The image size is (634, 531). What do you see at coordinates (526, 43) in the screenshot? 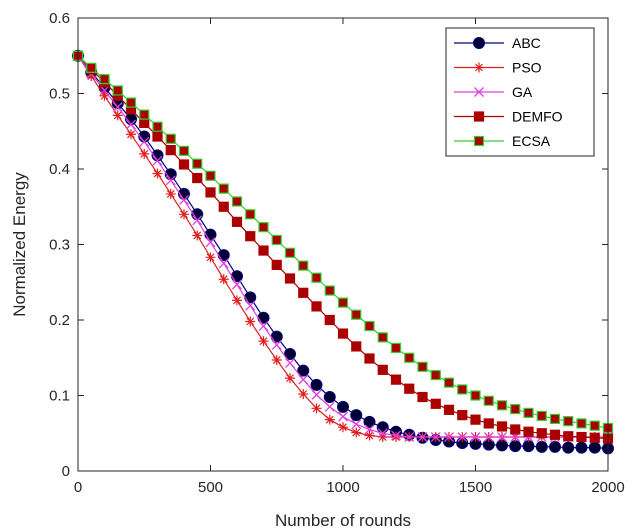
I see `legend-label-abc: ABC` at bounding box center [526, 43].